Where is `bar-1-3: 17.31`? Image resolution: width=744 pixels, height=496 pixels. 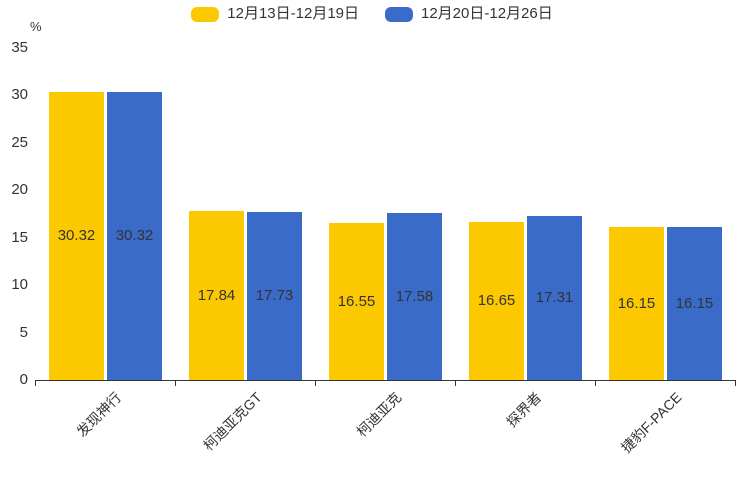
bar-1-3: 17.31 is located at coordinates (554, 297).